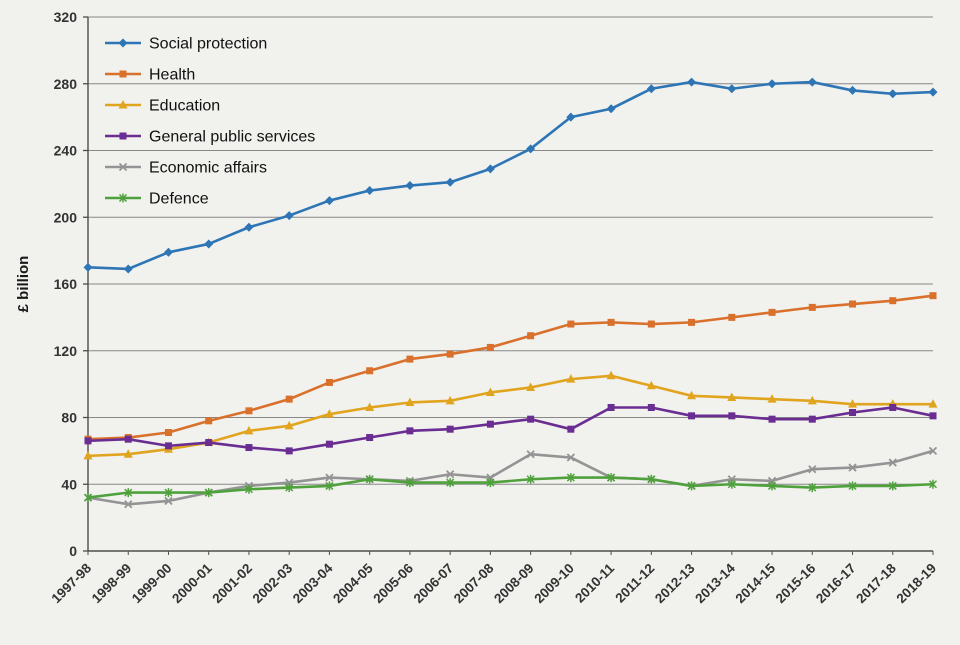  What do you see at coordinates (23, 284) in the screenshot?
I see `y-axis-title: £ billion` at bounding box center [23, 284].